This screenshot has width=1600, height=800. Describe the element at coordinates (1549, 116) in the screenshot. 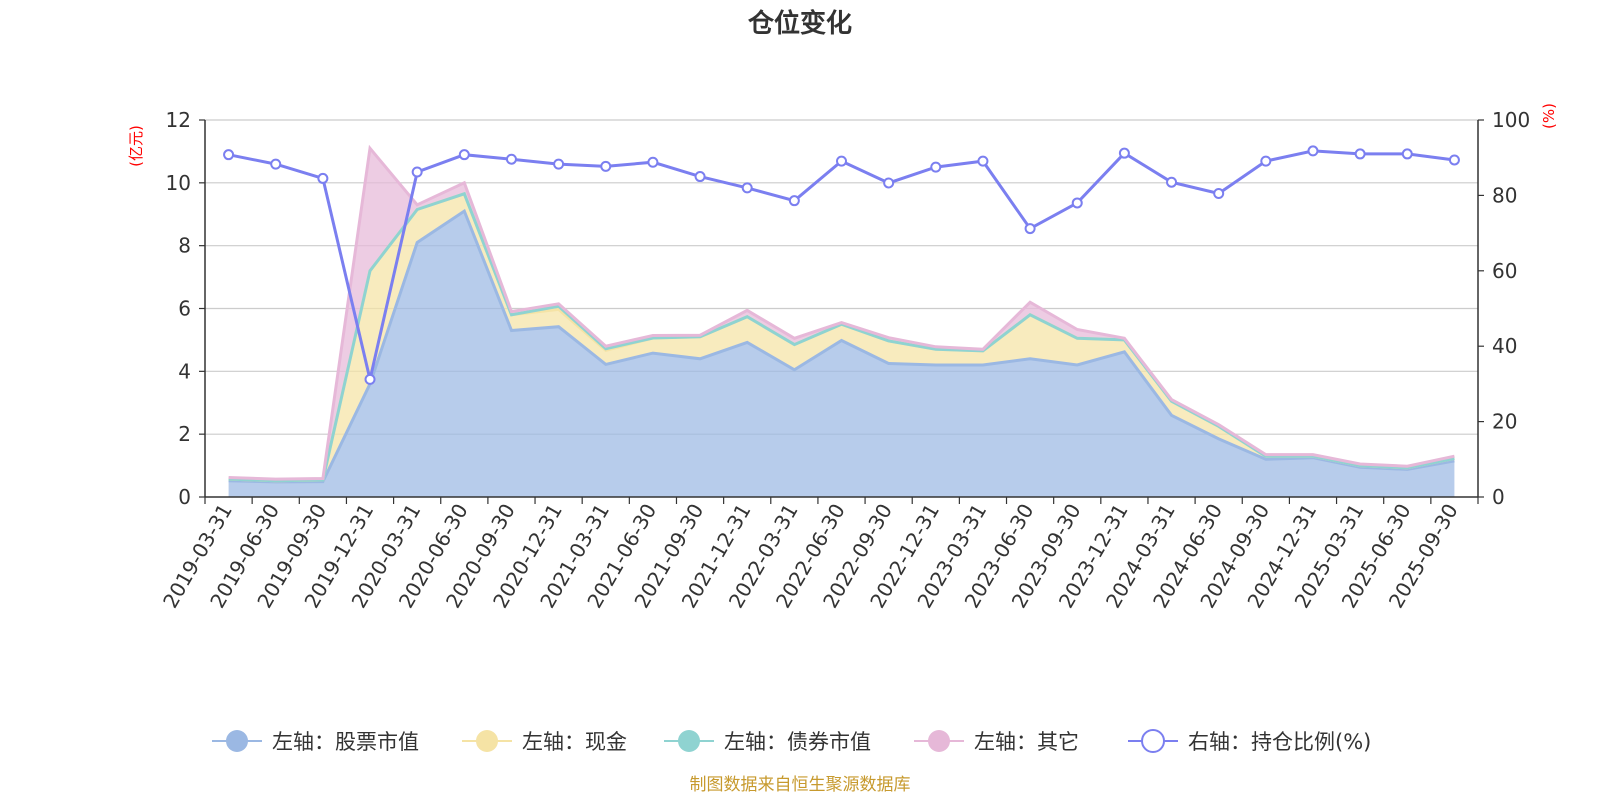

I see `right-axis-unit: (%)` at that location.